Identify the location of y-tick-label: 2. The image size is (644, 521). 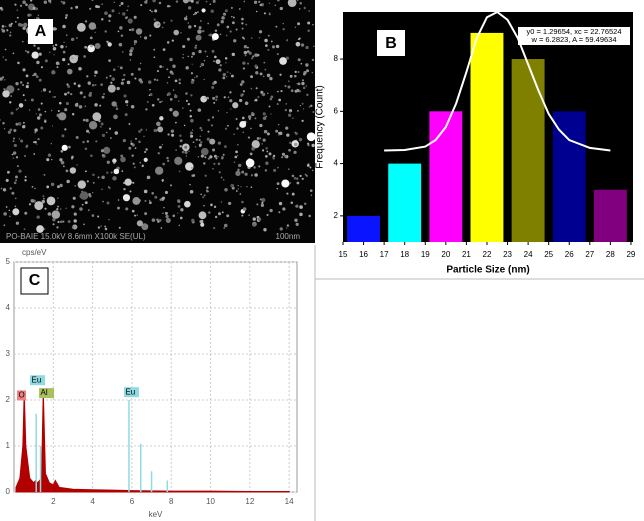
(336, 215).